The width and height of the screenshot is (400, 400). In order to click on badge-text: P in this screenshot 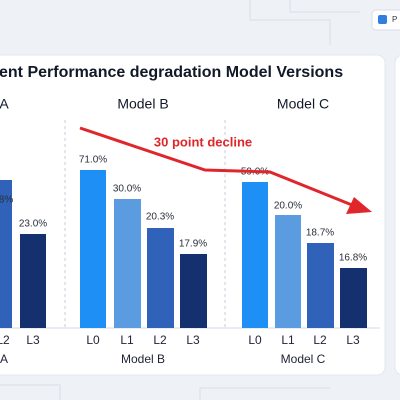, I will do `click(394, 19)`.